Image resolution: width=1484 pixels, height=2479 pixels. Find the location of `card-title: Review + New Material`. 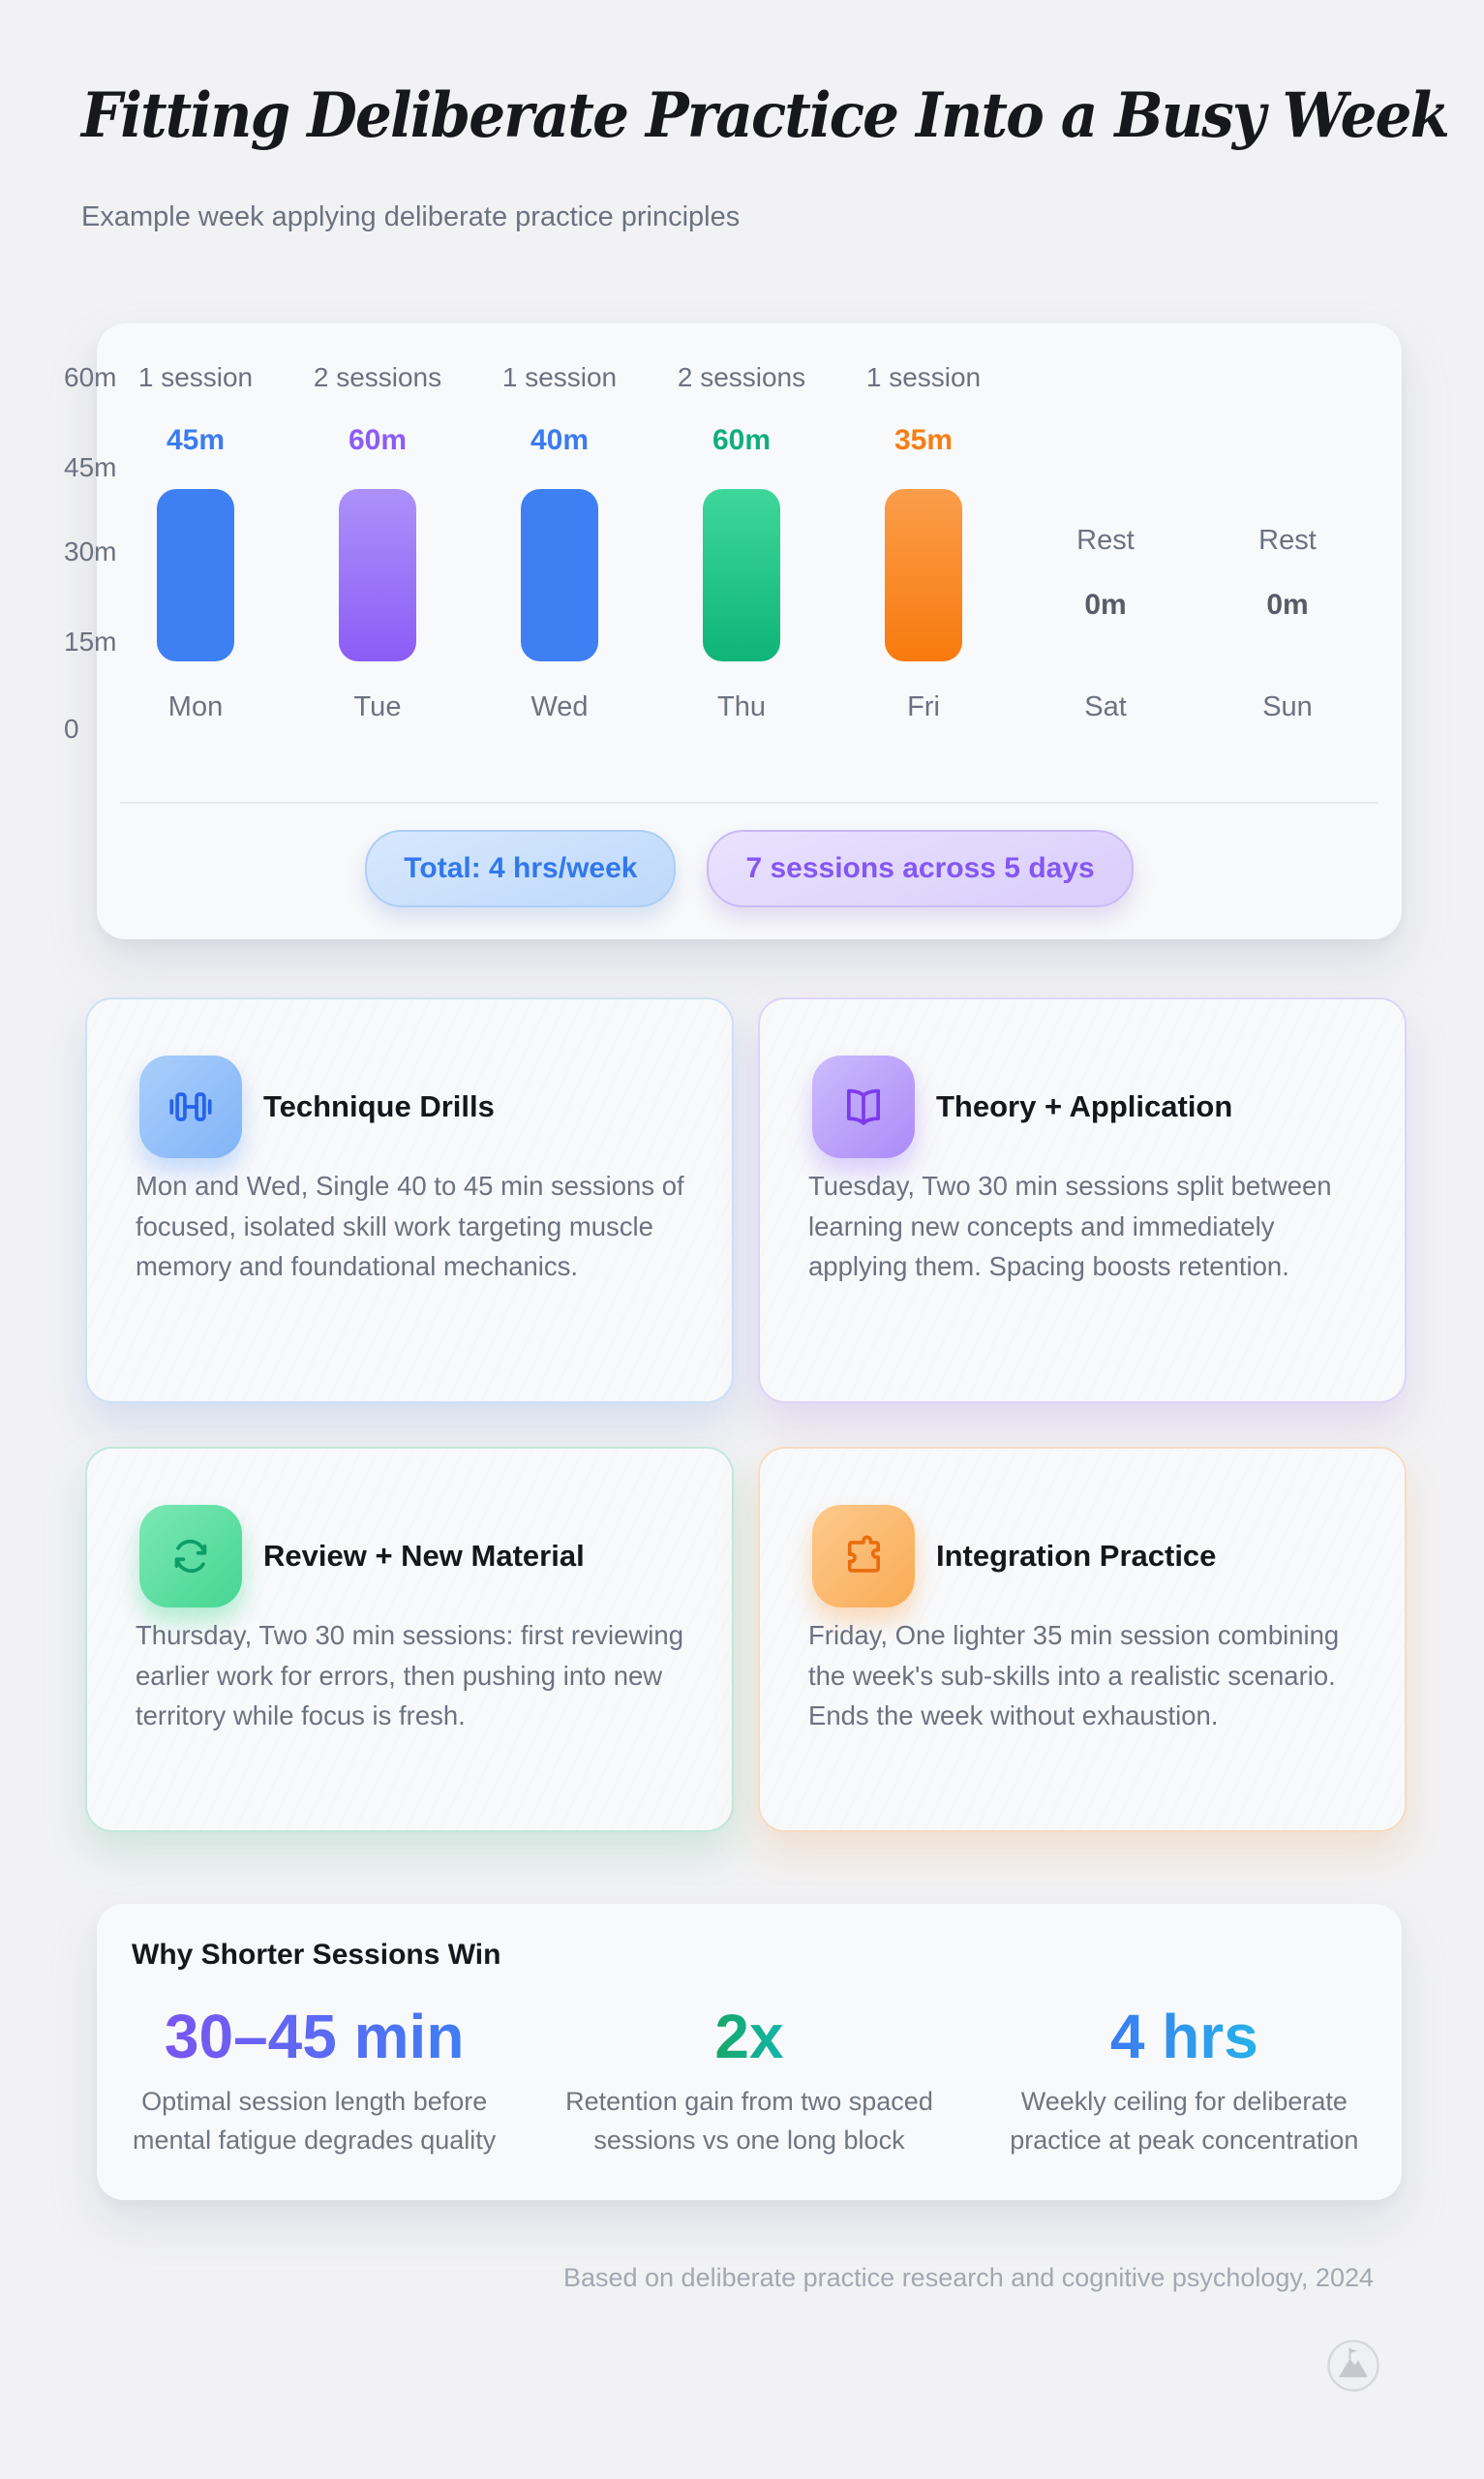

card-title: Review + New Material is located at coordinates (424, 1556).